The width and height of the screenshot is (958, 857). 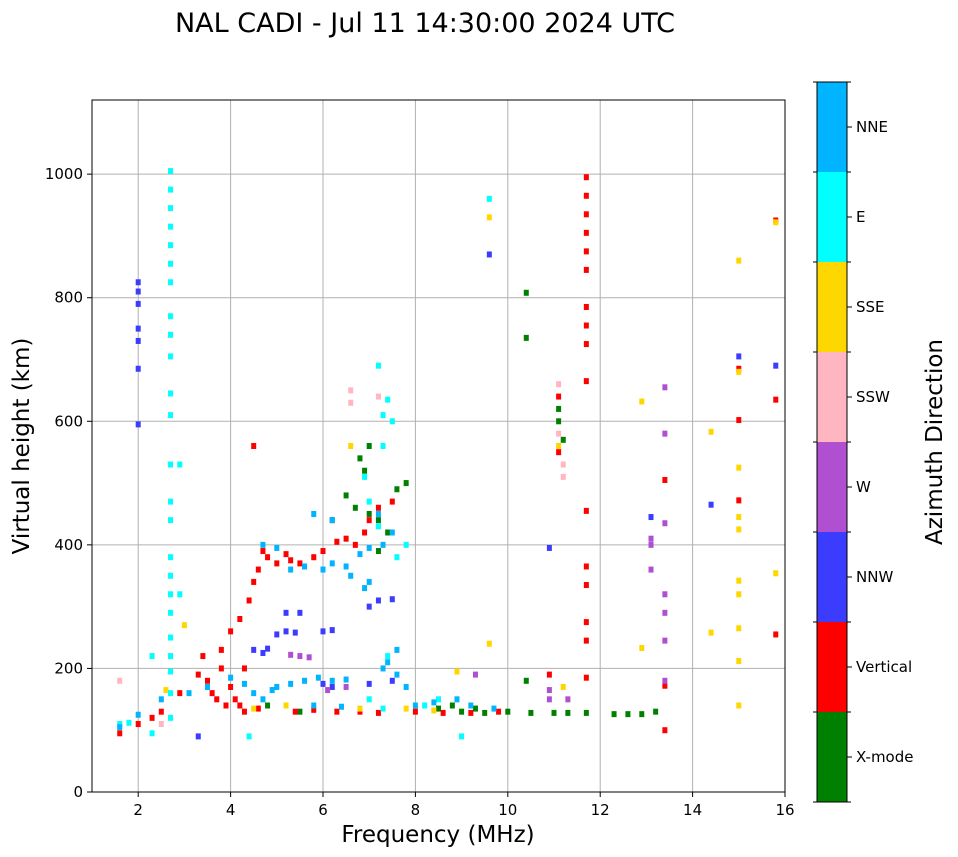 What do you see at coordinates (692, 810) in the screenshot?
I see `x-tick-label: 14` at bounding box center [692, 810].